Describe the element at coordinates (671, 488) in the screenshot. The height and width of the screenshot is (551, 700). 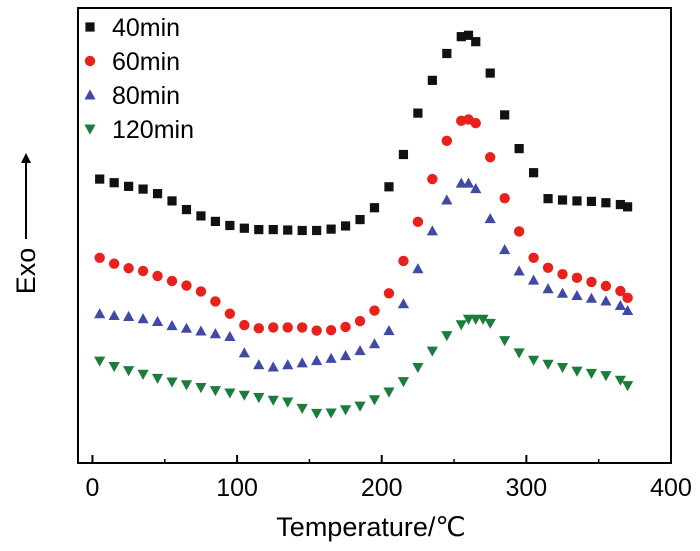
I see `x-tick-label: 400` at that location.